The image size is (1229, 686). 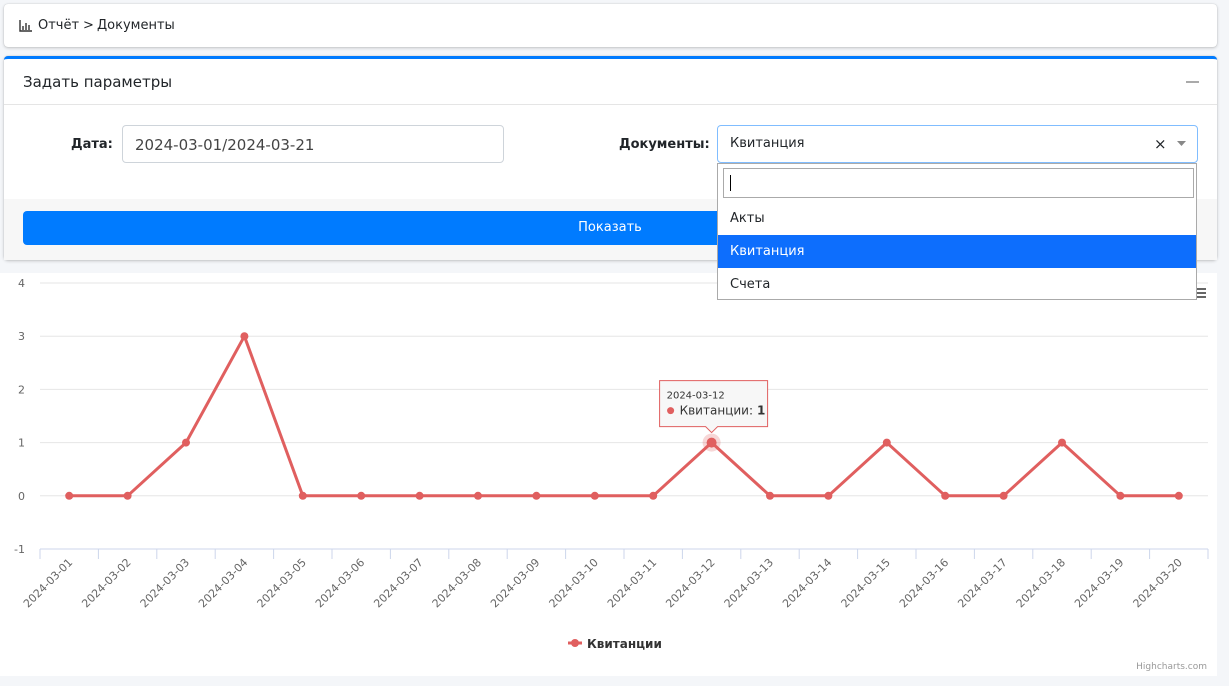 What do you see at coordinates (1158, 583) in the screenshot?
I see `x-tick-label: 2024-03-20` at bounding box center [1158, 583].